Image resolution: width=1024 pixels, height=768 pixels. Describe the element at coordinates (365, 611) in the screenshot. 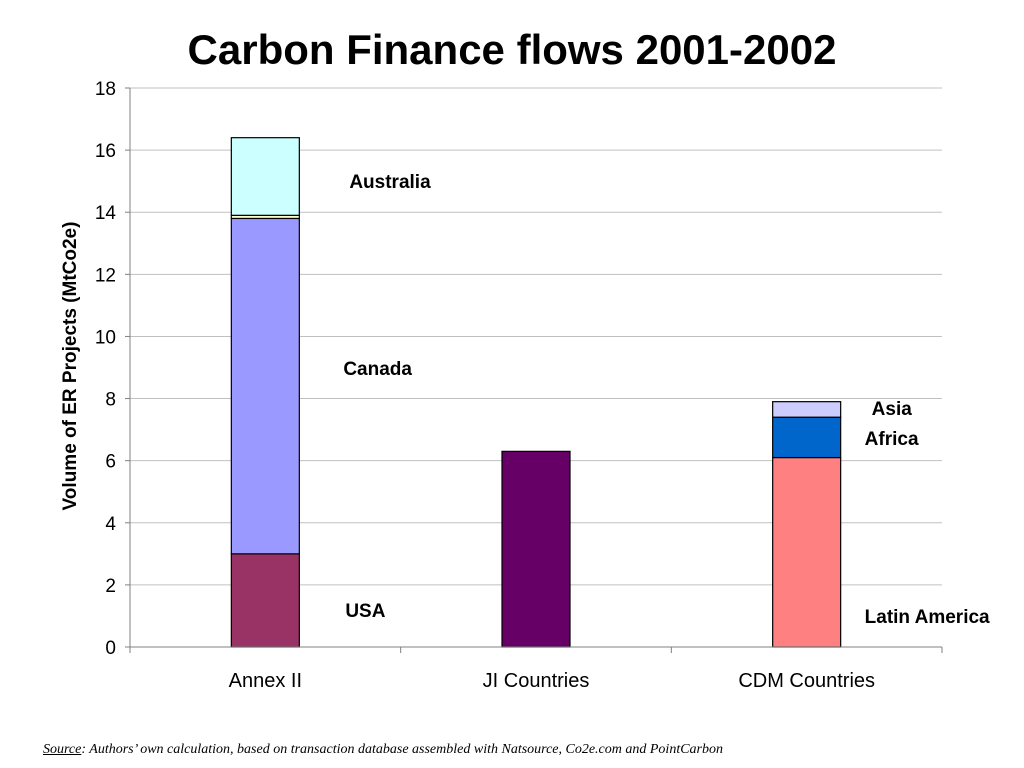

I see `segment-label: USA` at that location.